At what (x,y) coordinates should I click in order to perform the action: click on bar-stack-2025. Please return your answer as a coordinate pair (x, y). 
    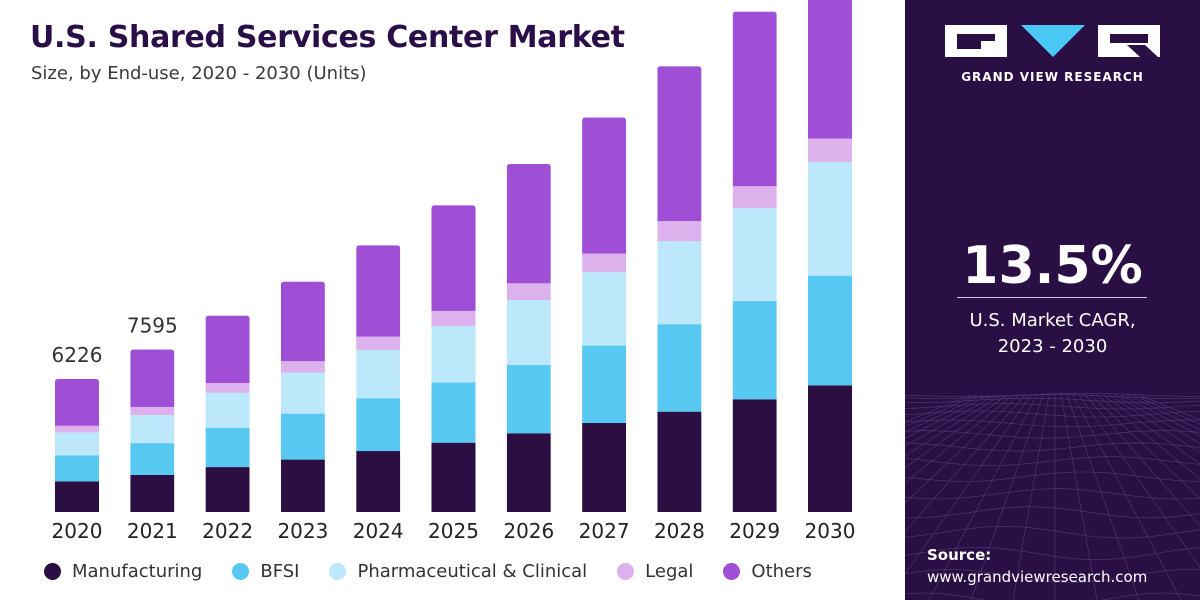
    Looking at the image, I should click on (453, 358).